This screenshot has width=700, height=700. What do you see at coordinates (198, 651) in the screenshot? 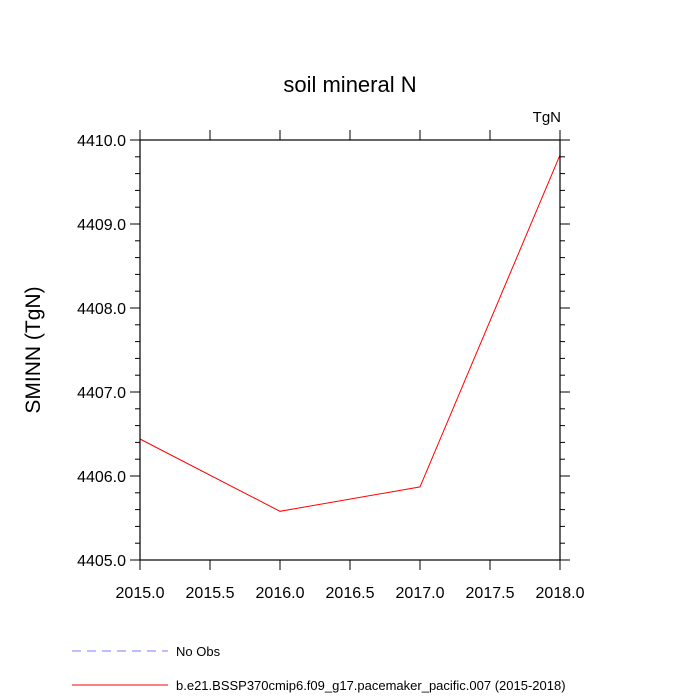
I see `legend-label: No Obs` at bounding box center [198, 651].